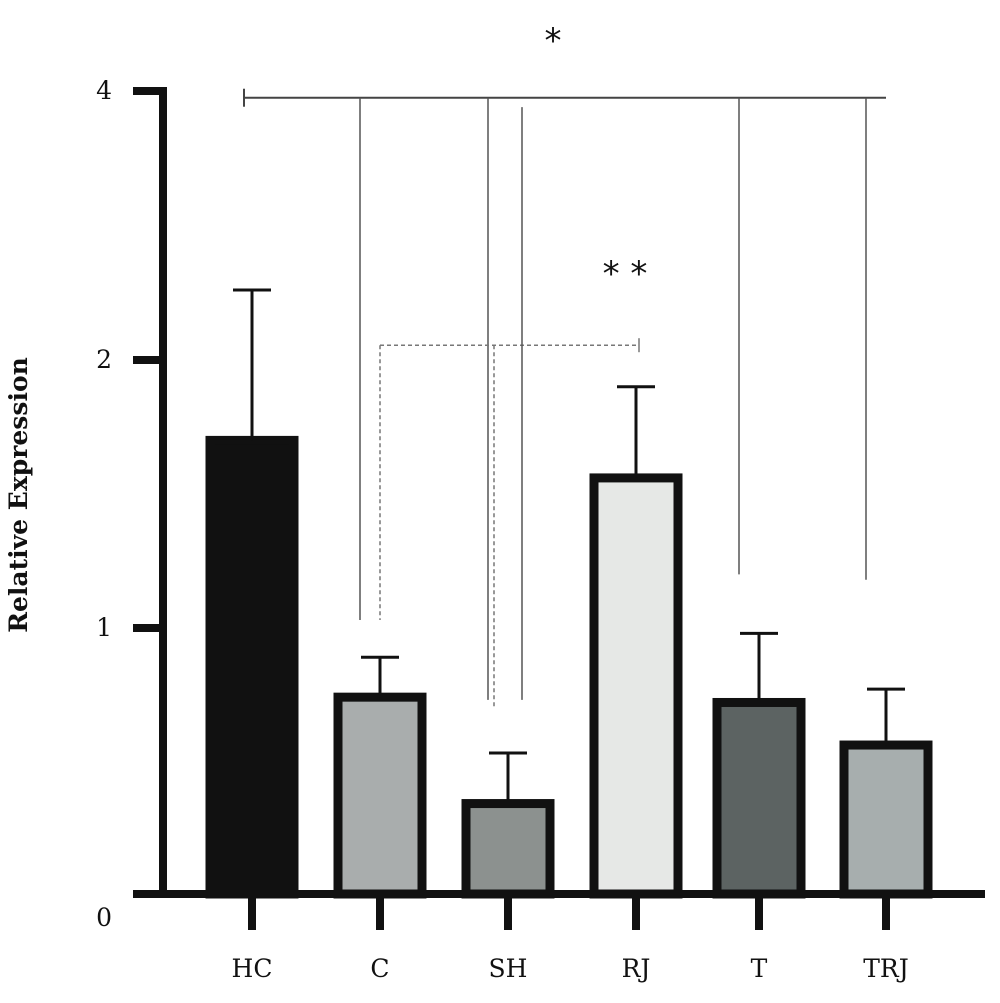  I want to click on bar-hc, so click(252, 667).